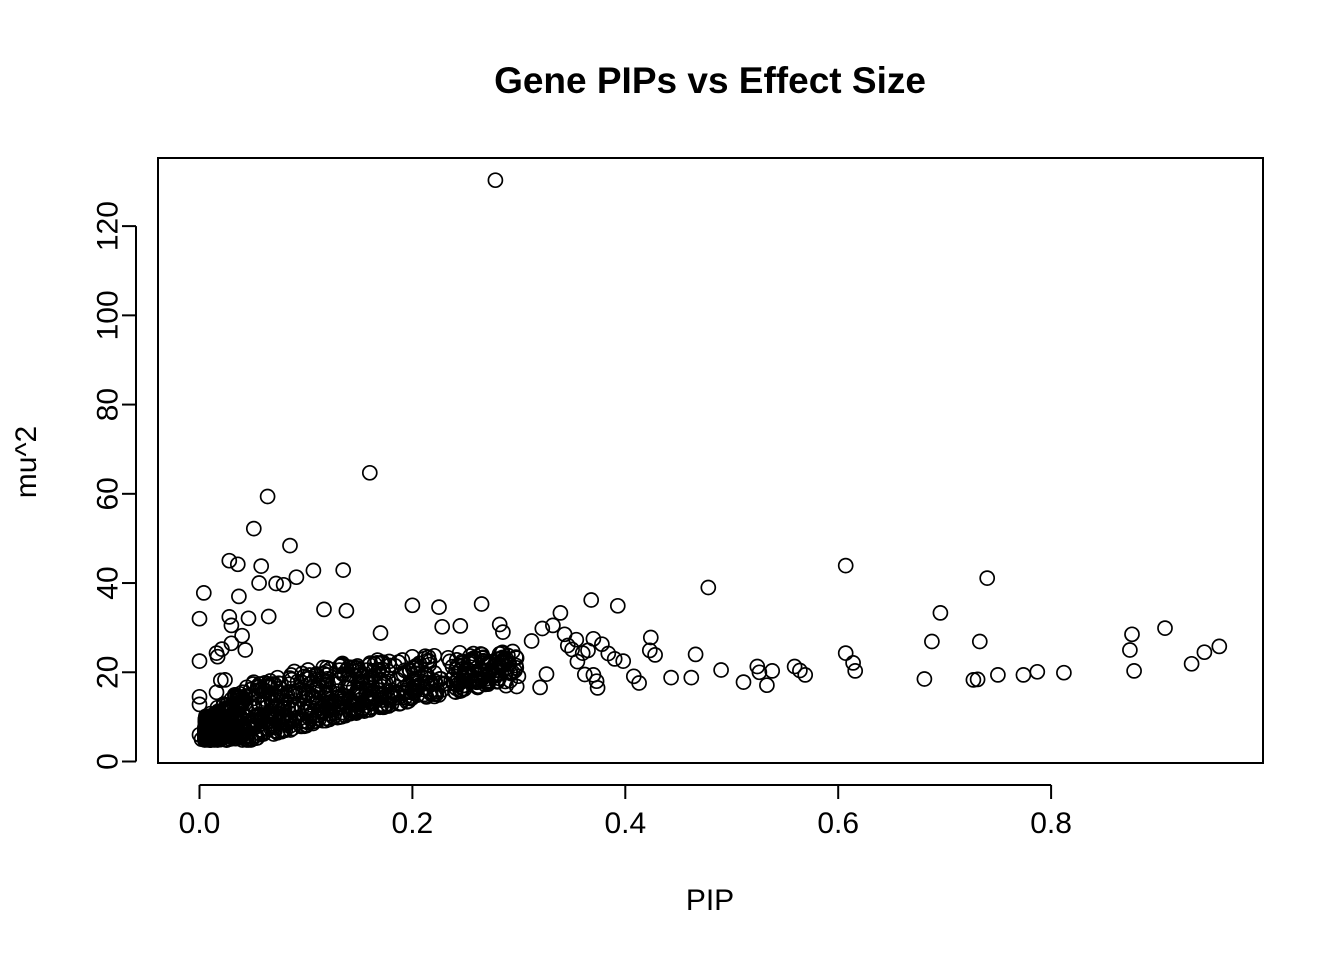 This screenshot has width=1344, height=965. I want to click on x-axis: 0.0 0.2 0.4 0.6 0.8, so click(625, 812).